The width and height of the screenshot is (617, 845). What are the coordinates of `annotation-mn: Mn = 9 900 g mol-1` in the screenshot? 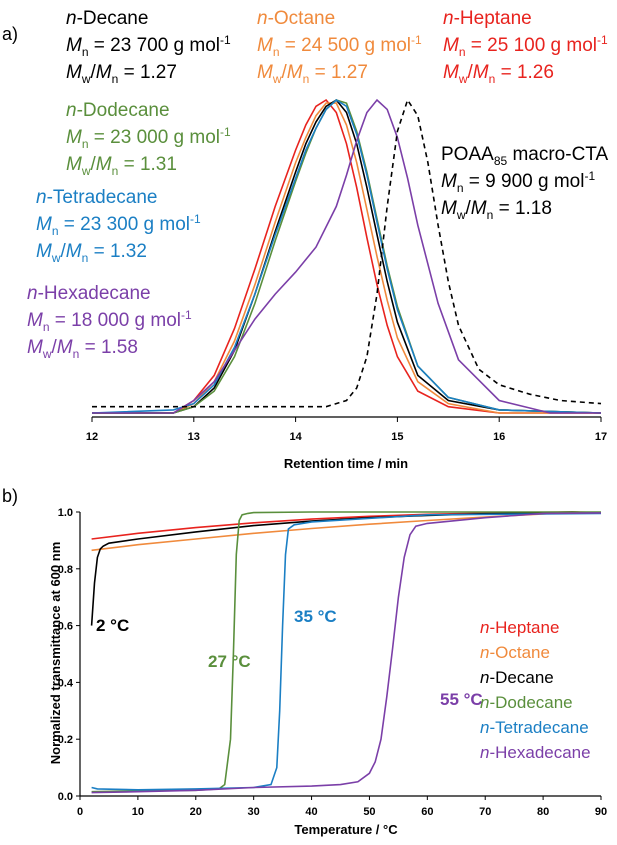 It's located at (518, 182).